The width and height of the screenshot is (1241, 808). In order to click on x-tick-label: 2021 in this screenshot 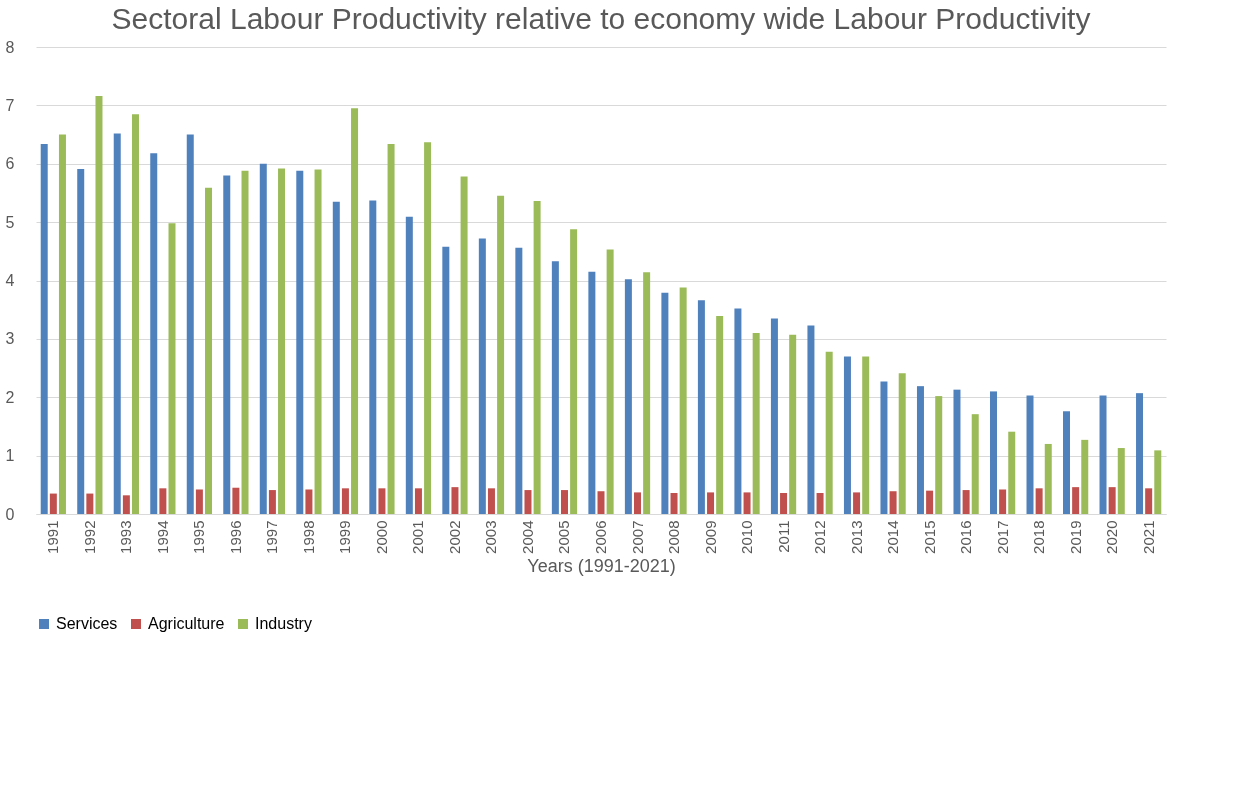, I will do `click(1148, 537)`.